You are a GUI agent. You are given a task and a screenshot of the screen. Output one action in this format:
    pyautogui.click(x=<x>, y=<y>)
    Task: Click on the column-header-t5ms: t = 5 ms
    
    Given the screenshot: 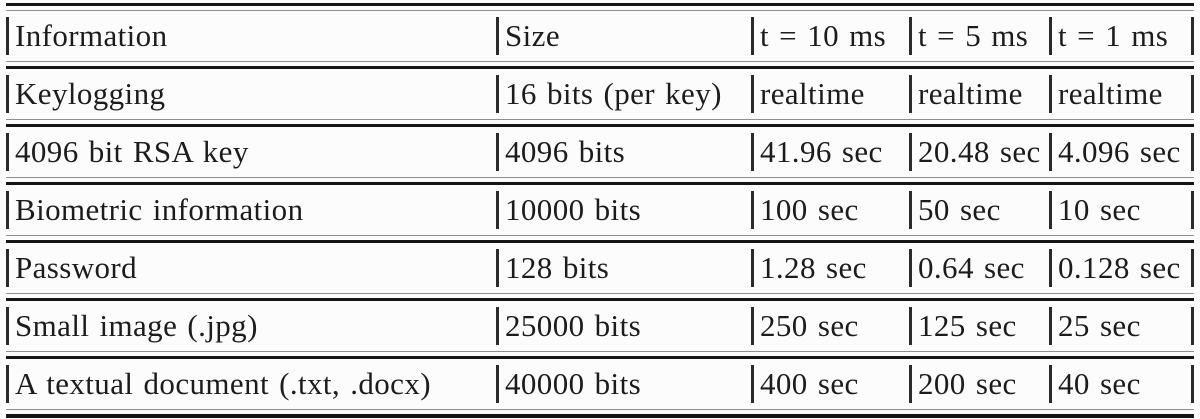 What is the action you would take?
    pyautogui.click(x=979, y=36)
    